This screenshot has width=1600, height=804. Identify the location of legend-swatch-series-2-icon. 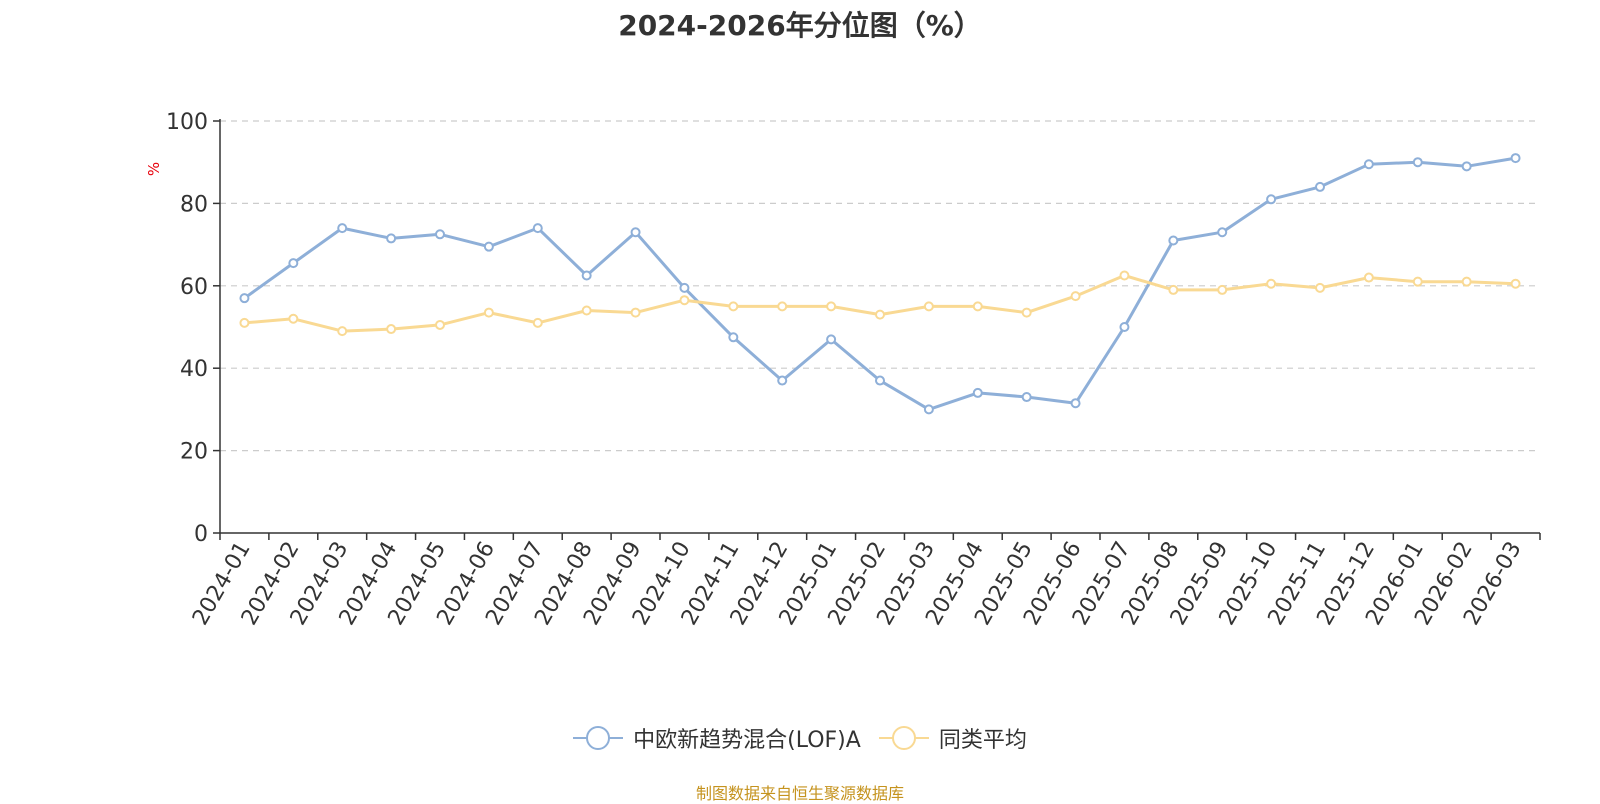
(903, 738).